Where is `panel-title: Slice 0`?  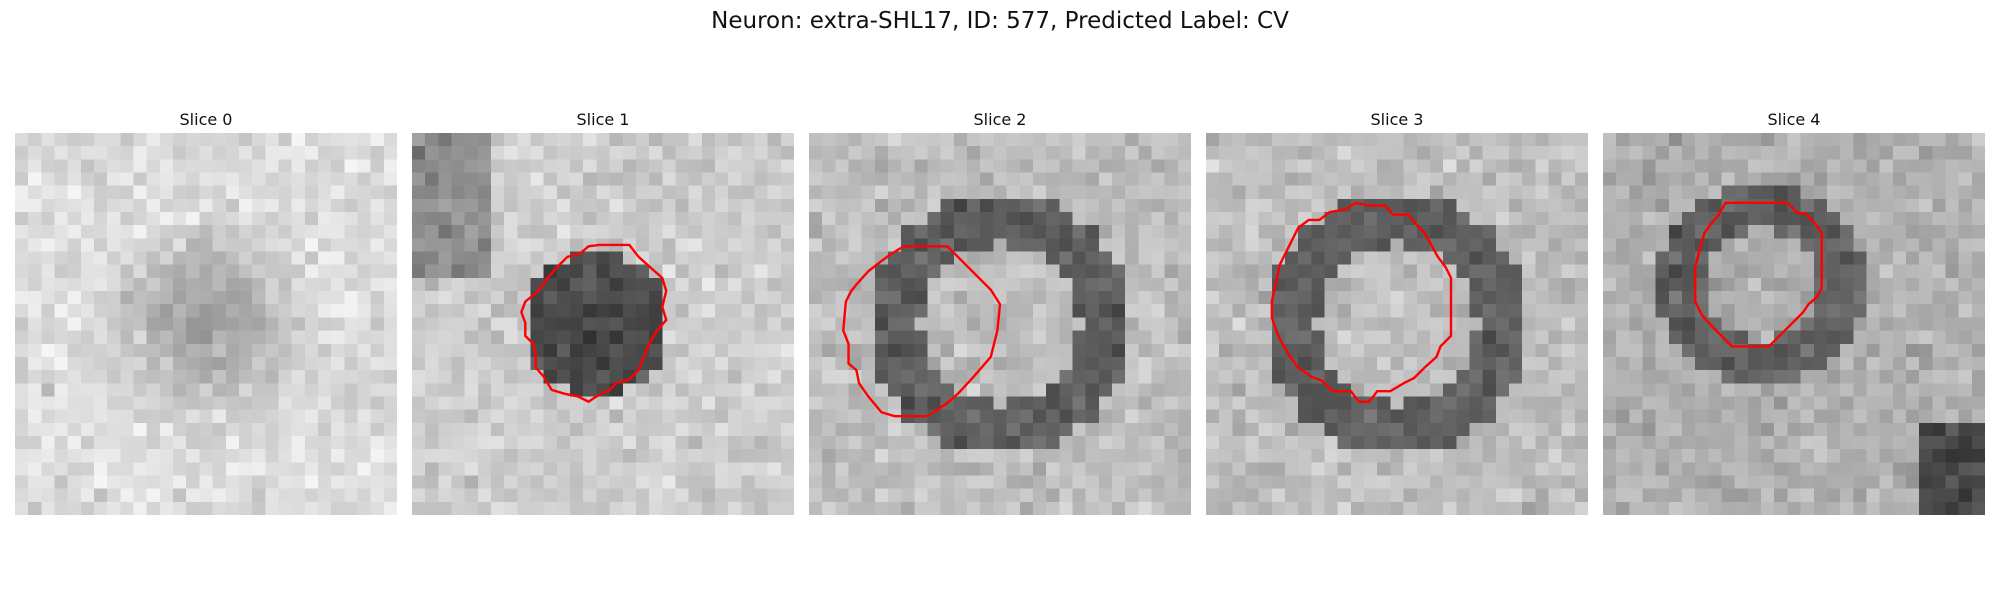
panel-title: Slice 0 is located at coordinates (206, 119).